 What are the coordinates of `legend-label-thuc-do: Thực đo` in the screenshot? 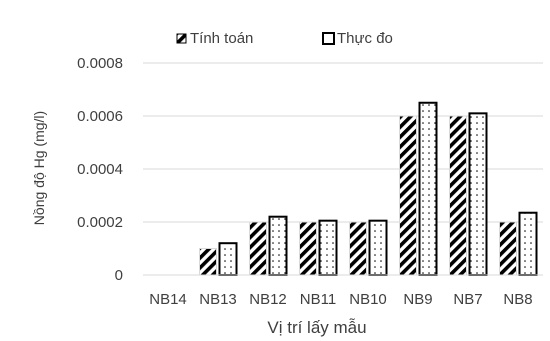 It's located at (365, 38).